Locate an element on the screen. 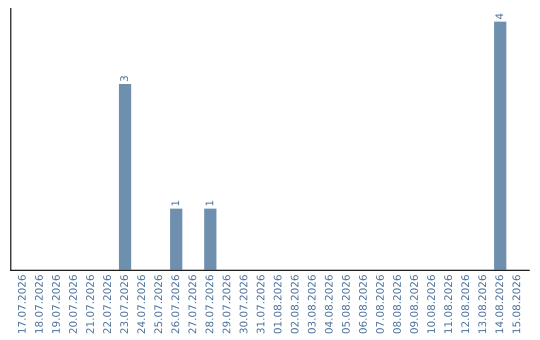 The height and width of the screenshot is (340, 540). x-tick-label: 06.08.2026 is located at coordinates (362, 304).